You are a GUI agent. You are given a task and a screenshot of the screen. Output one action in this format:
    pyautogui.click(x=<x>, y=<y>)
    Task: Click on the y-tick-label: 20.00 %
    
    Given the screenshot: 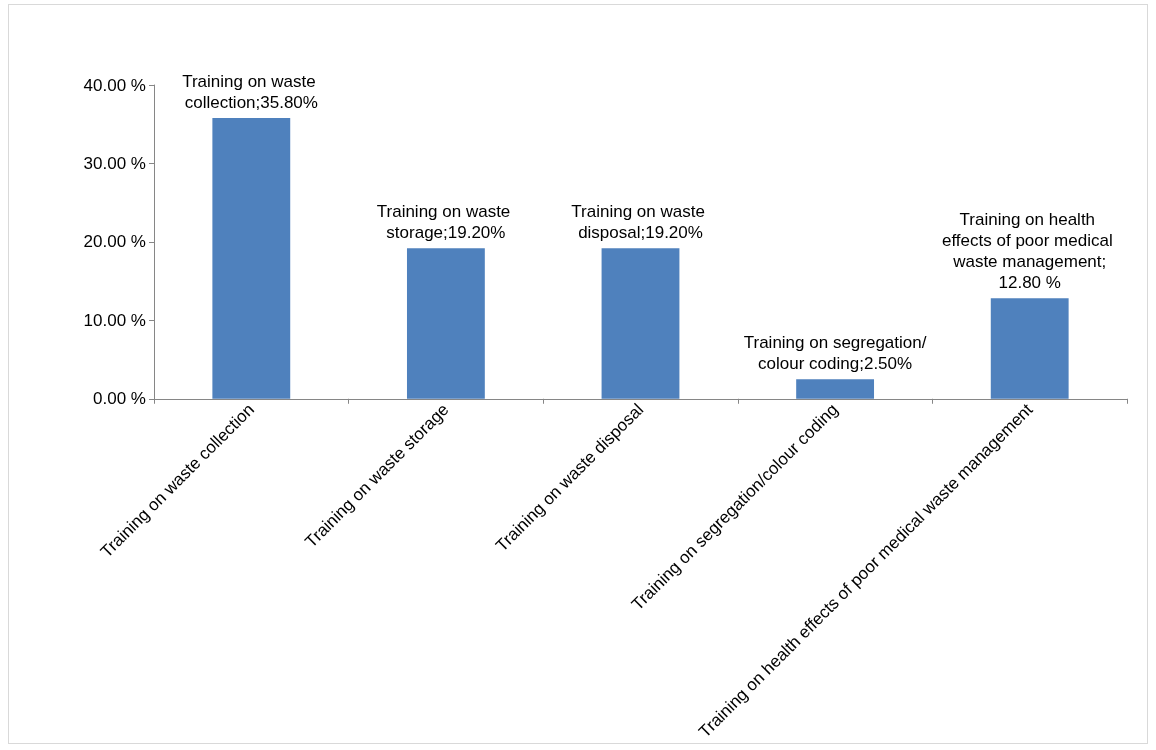 What is the action you would take?
    pyautogui.click(x=114, y=242)
    